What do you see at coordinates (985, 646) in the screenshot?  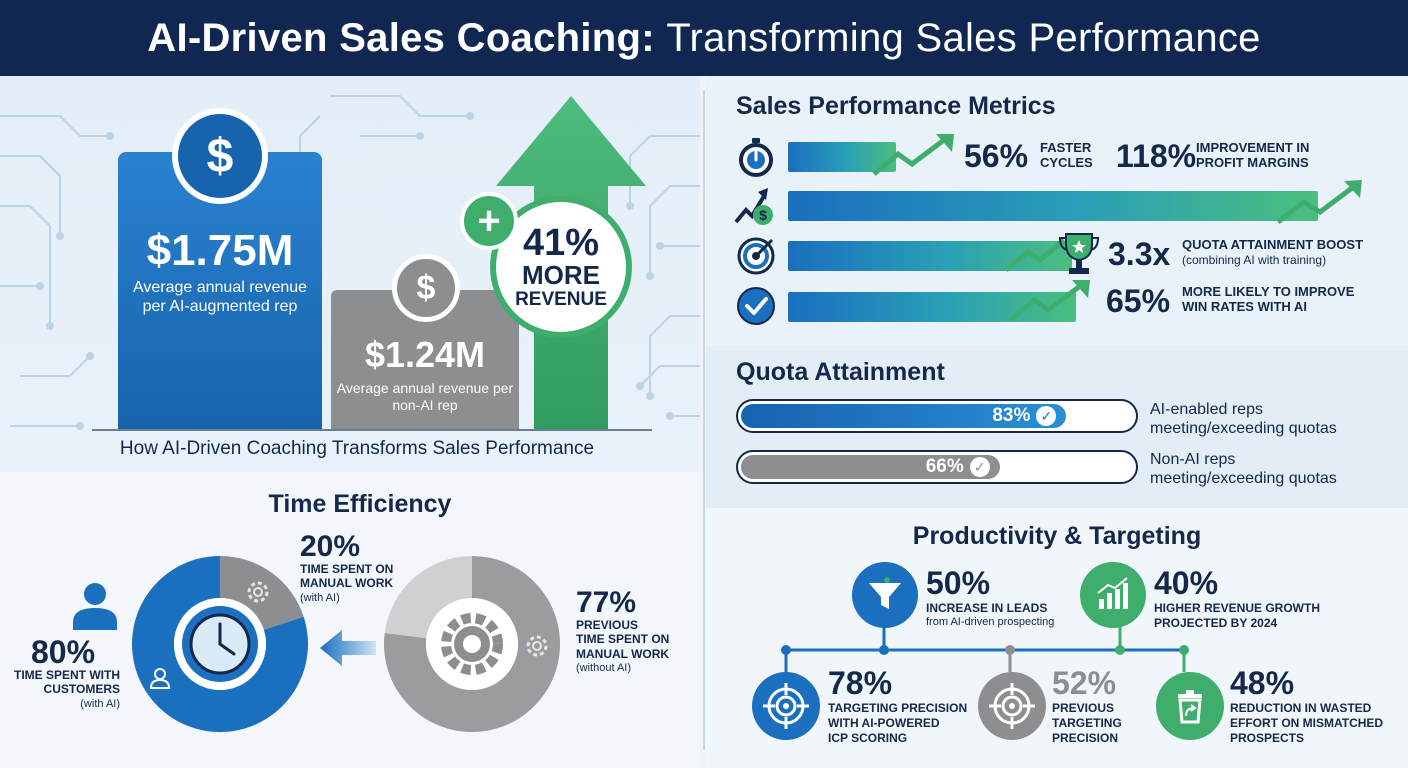 I see `connector-lines` at bounding box center [985, 646].